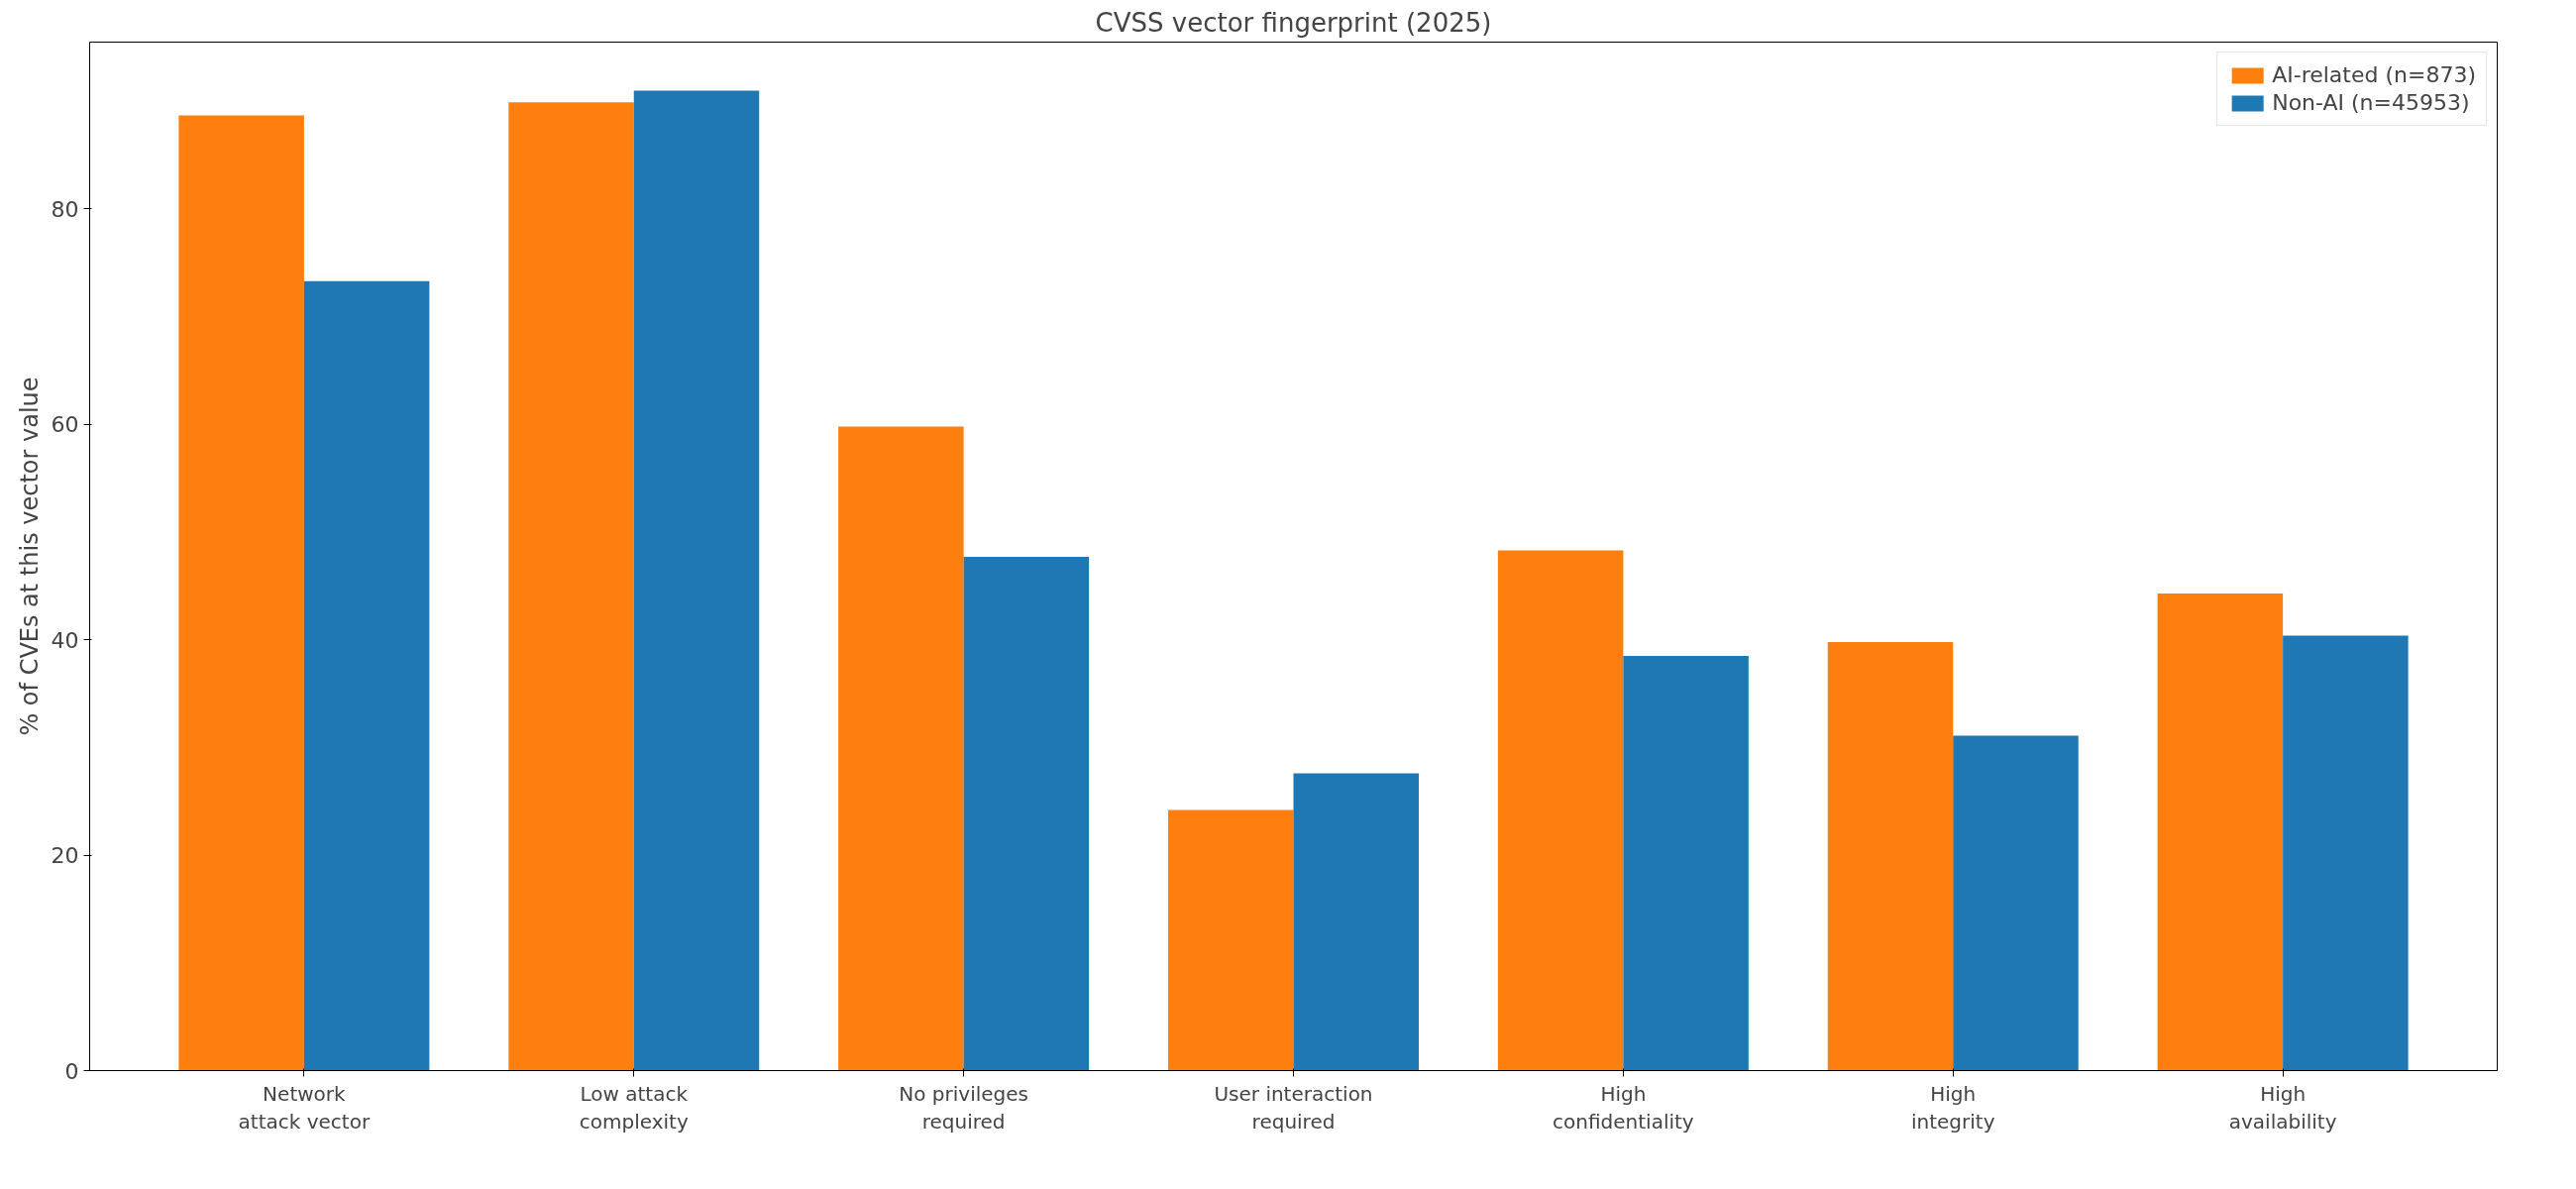 This screenshot has height=1189, width=2576. What do you see at coordinates (65, 425) in the screenshot?
I see `y-tick-label: 60` at bounding box center [65, 425].